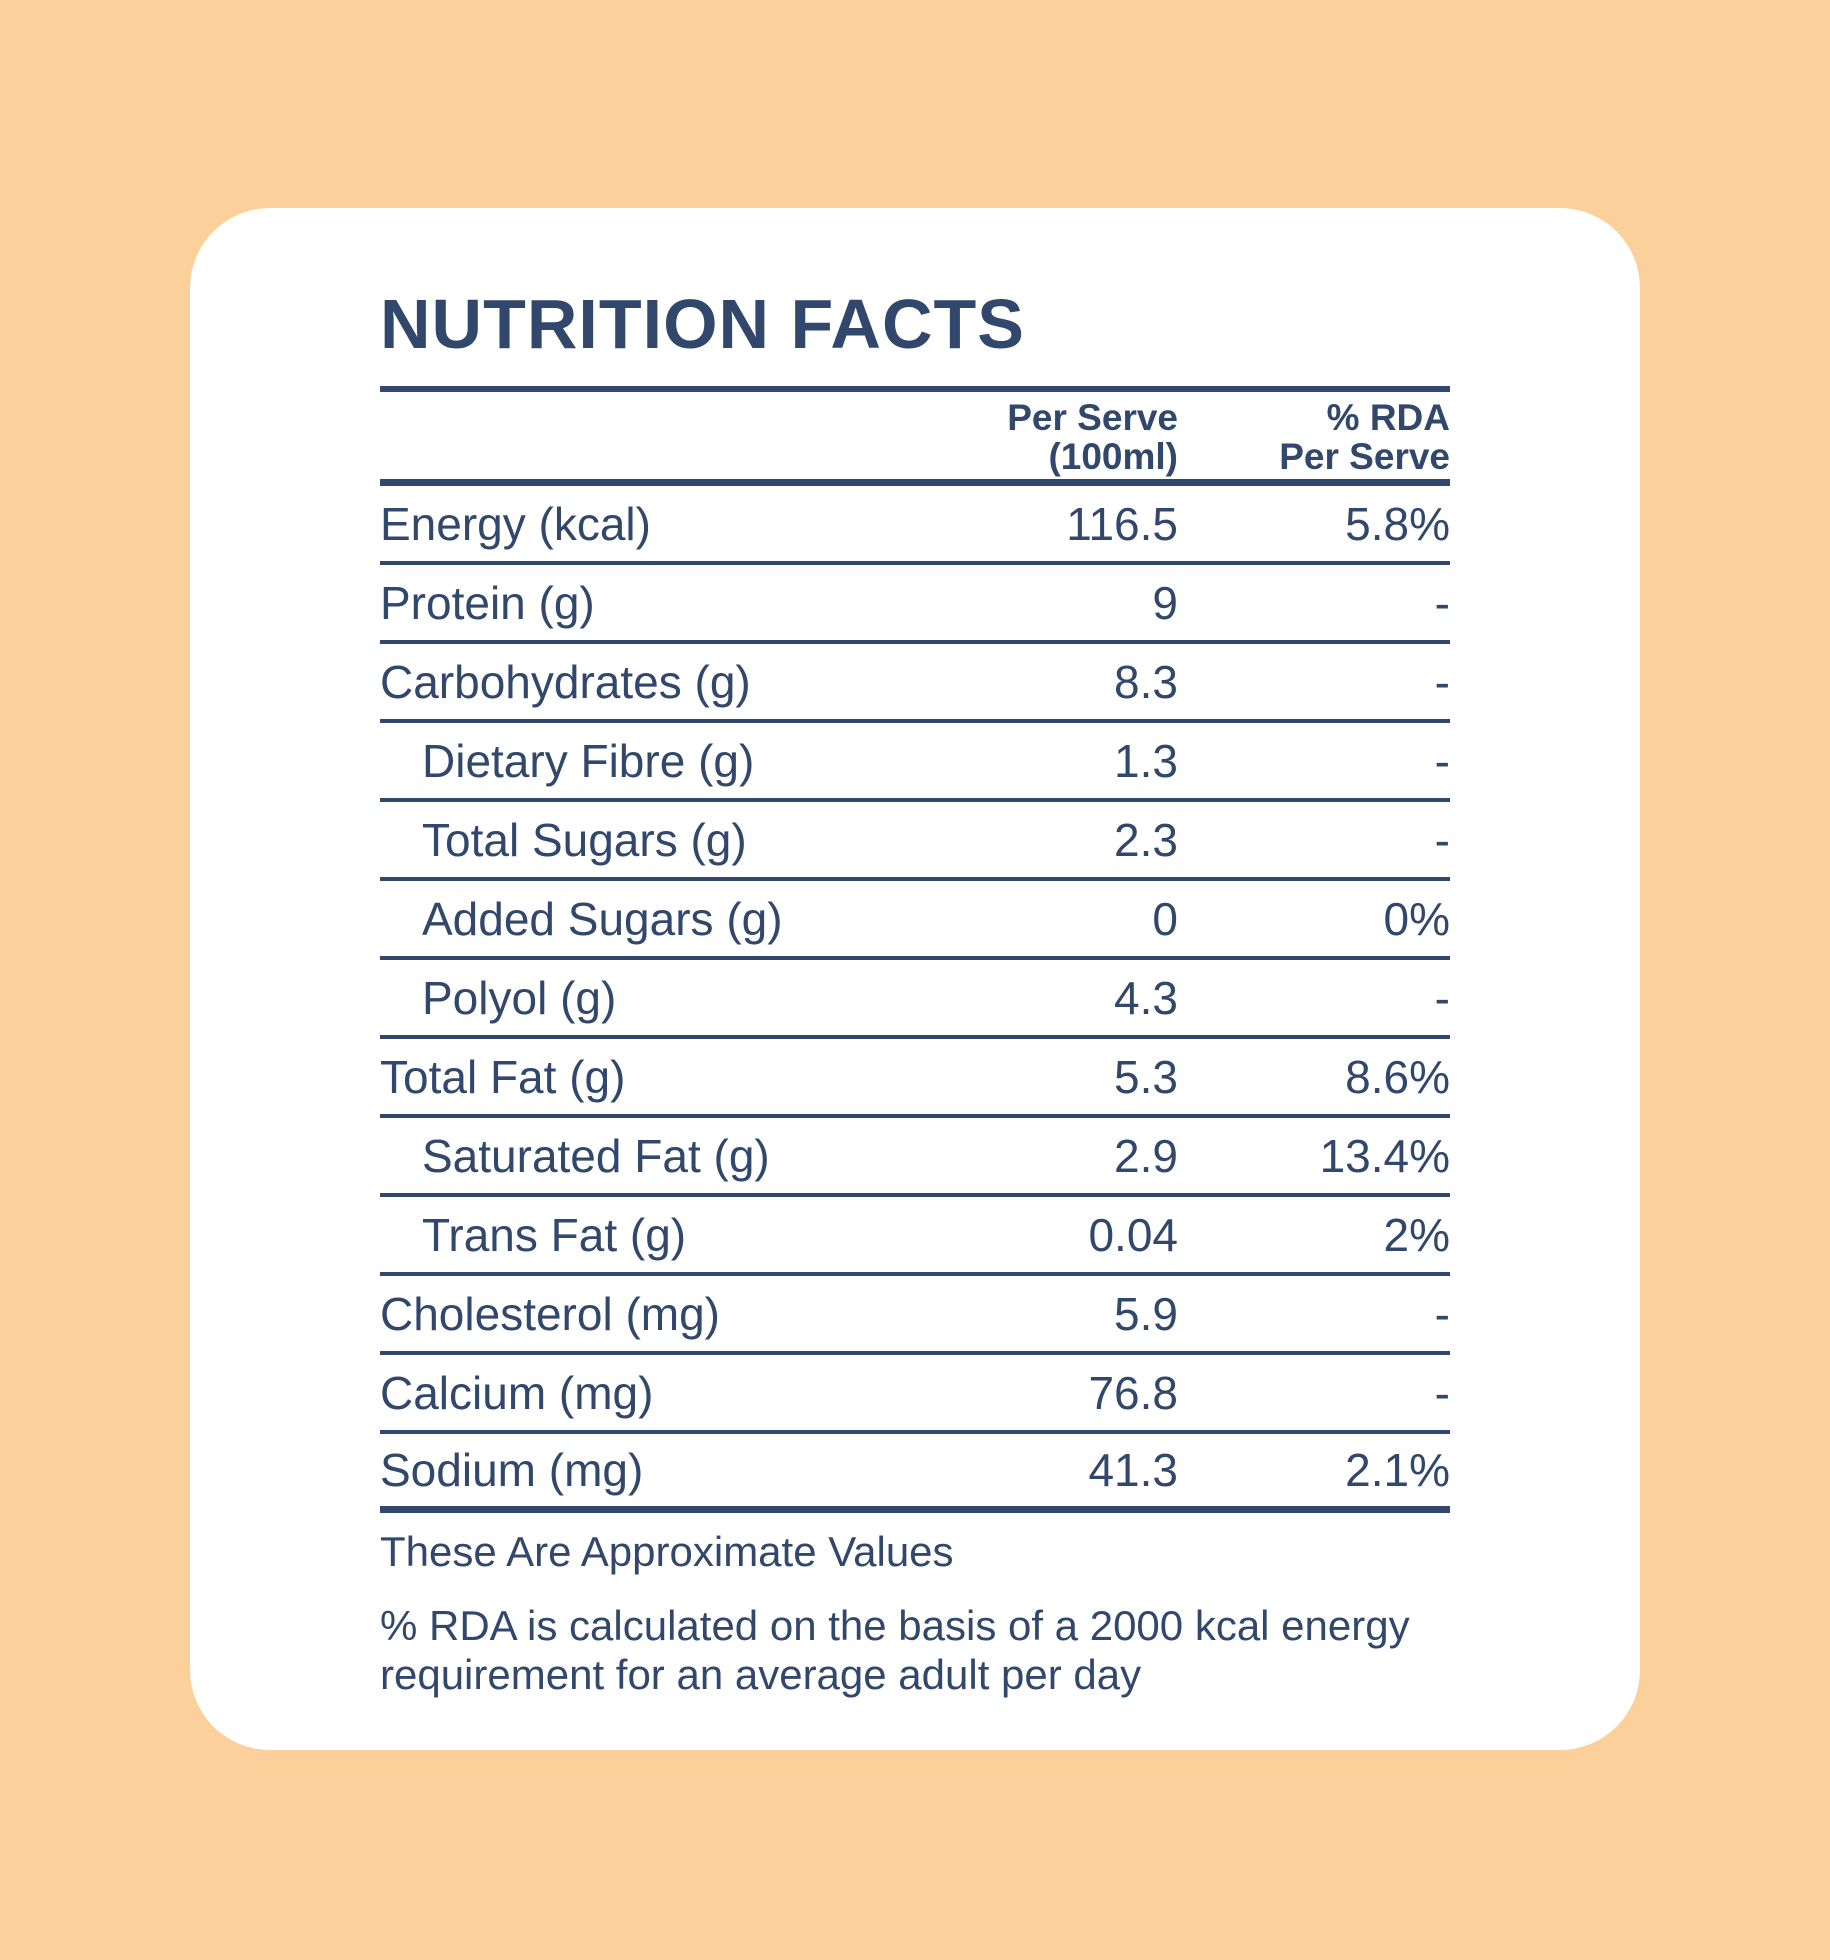 This screenshot has width=1830, height=1960. What do you see at coordinates (1397, 1470) in the screenshot?
I see `rda-value: 2.1%` at bounding box center [1397, 1470].